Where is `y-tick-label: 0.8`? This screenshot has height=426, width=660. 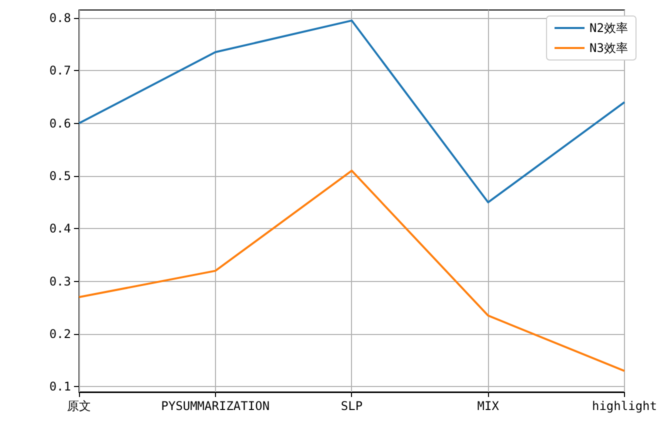 y-tick-label: 0.8 is located at coordinates (60, 17).